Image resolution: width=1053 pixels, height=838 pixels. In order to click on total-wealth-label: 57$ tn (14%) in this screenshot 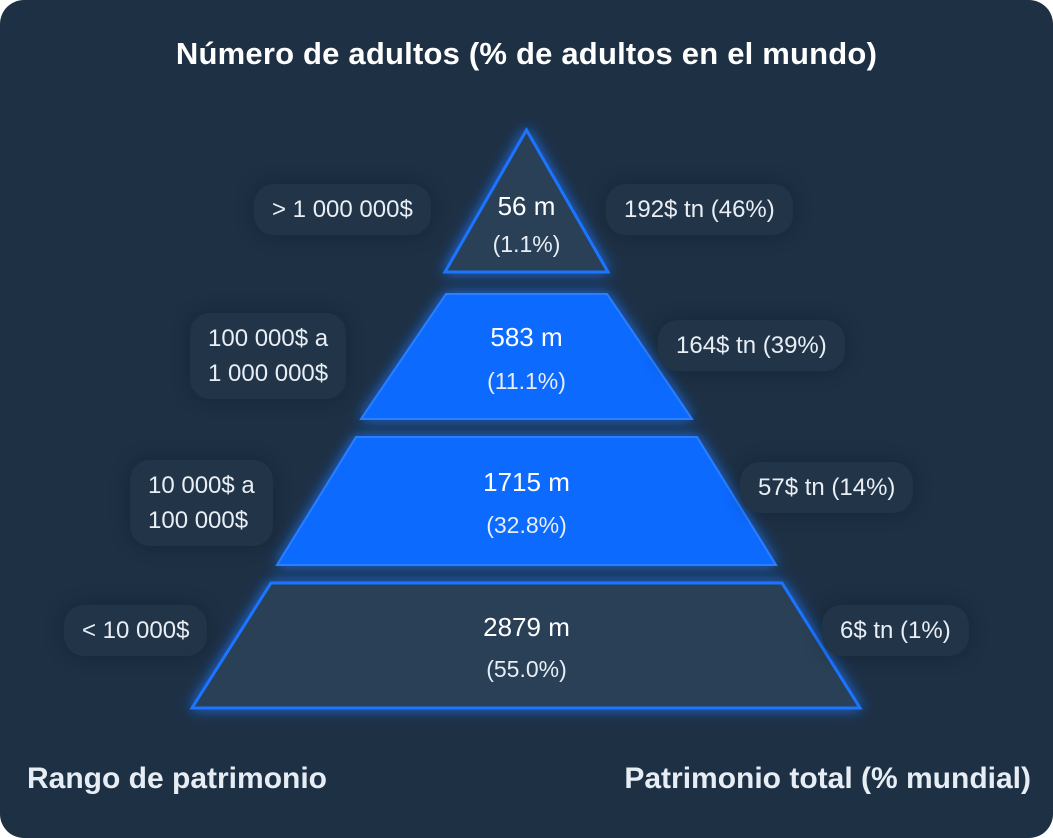, I will do `click(827, 487)`.